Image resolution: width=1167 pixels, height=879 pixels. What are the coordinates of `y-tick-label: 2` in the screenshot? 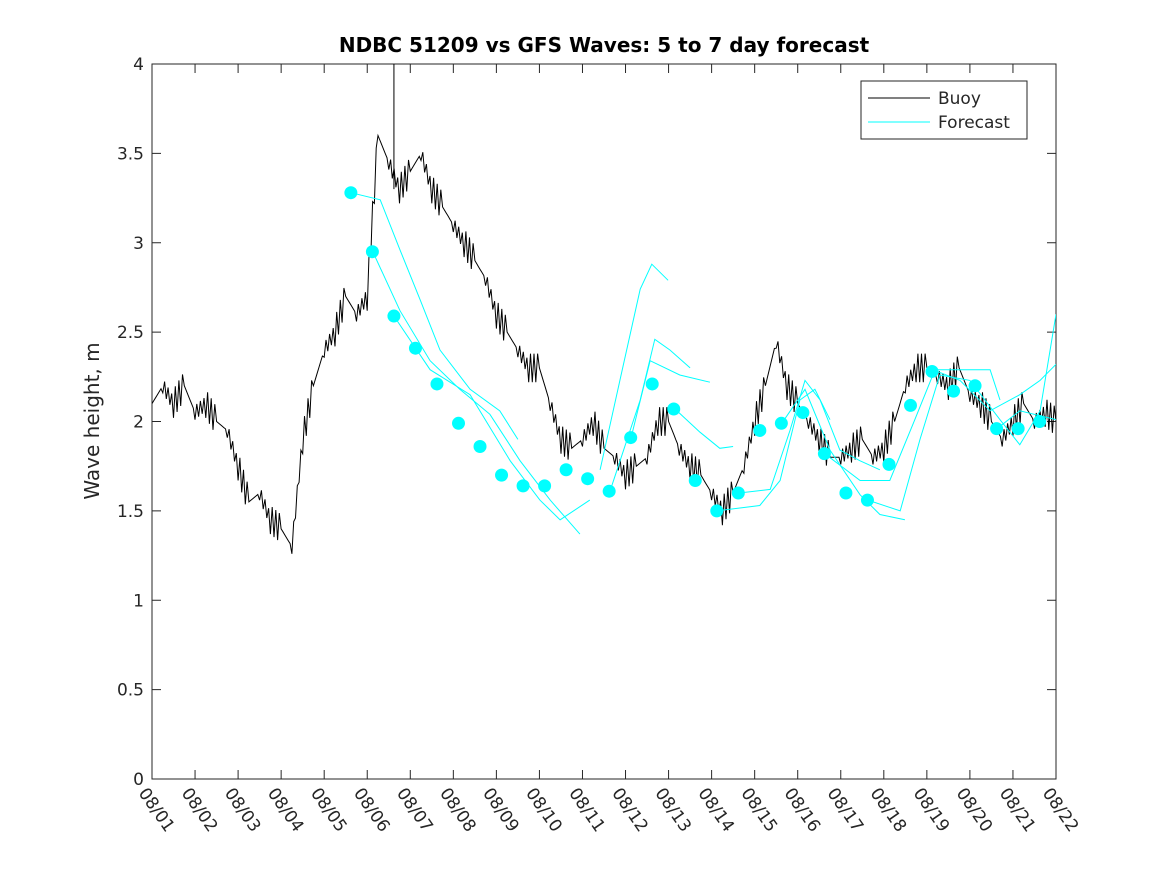 It's located at (138, 423).